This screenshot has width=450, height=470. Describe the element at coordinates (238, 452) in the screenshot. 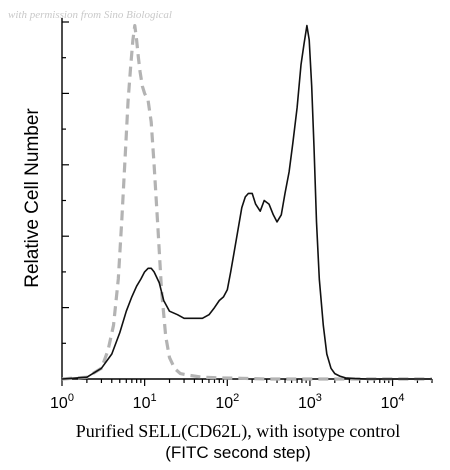

I see `chart-caption-line-2: (FITC second step)` at that location.